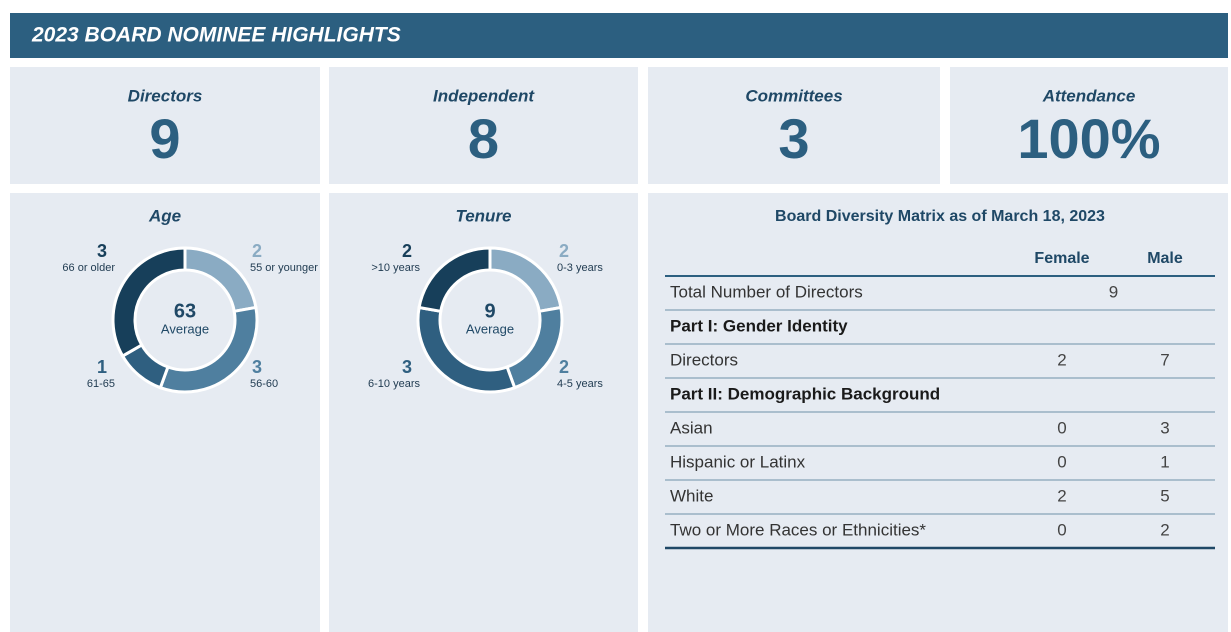 Image resolution: width=1231 pixels, height=632 pixels. What do you see at coordinates (691, 427) in the screenshot?
I see `row-label: Asian` at bounding box center [691, 427].